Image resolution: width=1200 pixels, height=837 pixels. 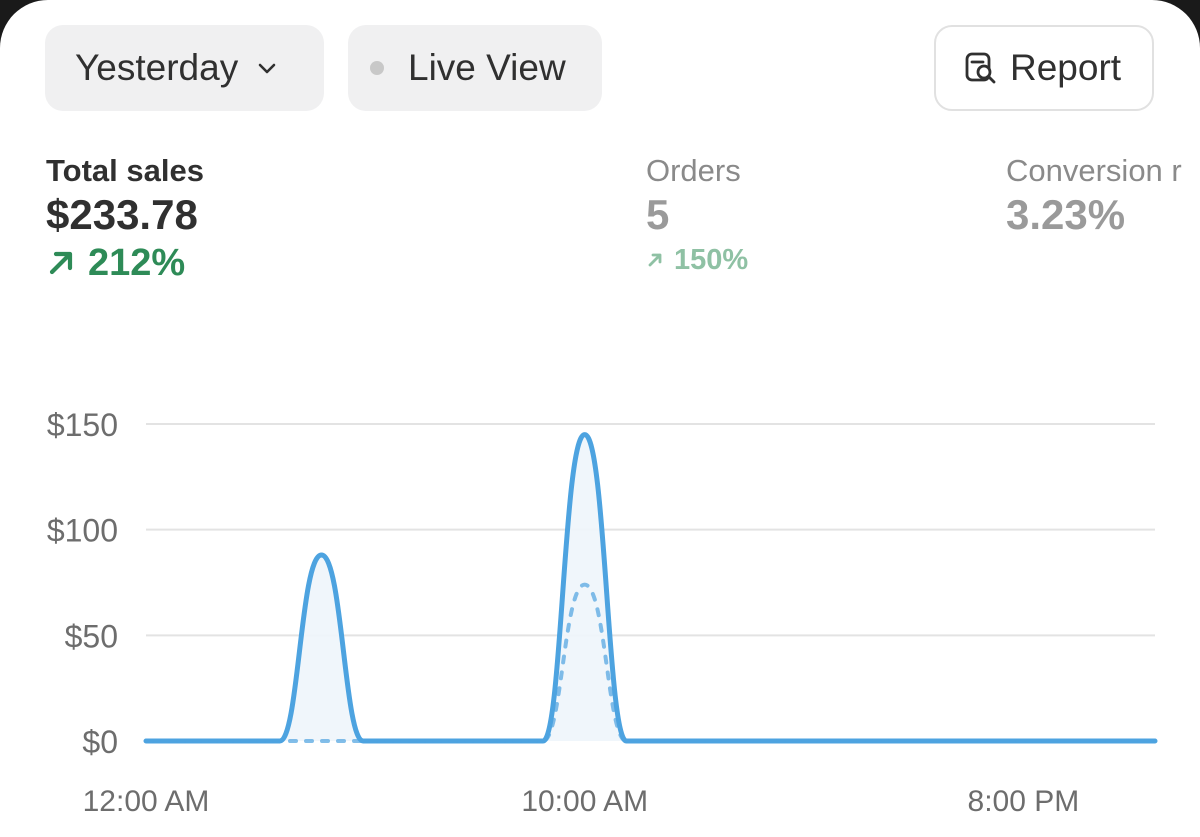 I want to click on metric-total-sales: Total sales $233.78 212%, so click(x=125, y=219).